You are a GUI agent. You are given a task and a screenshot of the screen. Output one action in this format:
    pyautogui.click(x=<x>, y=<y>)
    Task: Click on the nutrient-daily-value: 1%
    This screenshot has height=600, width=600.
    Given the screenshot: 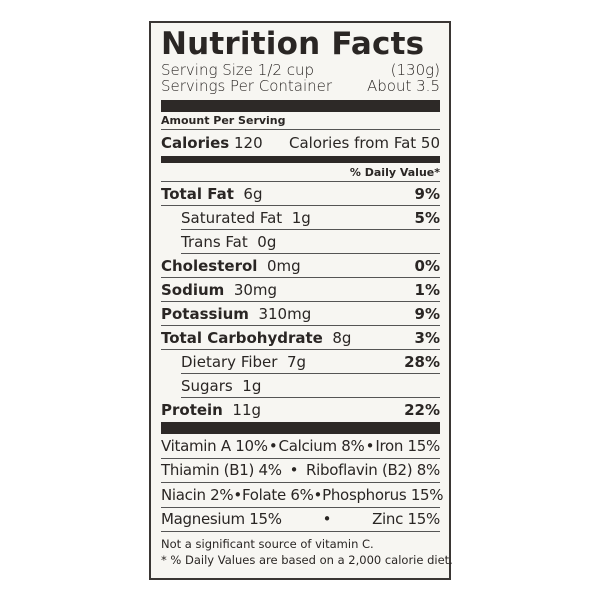 What is the action you would take?
    pyautogui.click(x=427, y=289)
    